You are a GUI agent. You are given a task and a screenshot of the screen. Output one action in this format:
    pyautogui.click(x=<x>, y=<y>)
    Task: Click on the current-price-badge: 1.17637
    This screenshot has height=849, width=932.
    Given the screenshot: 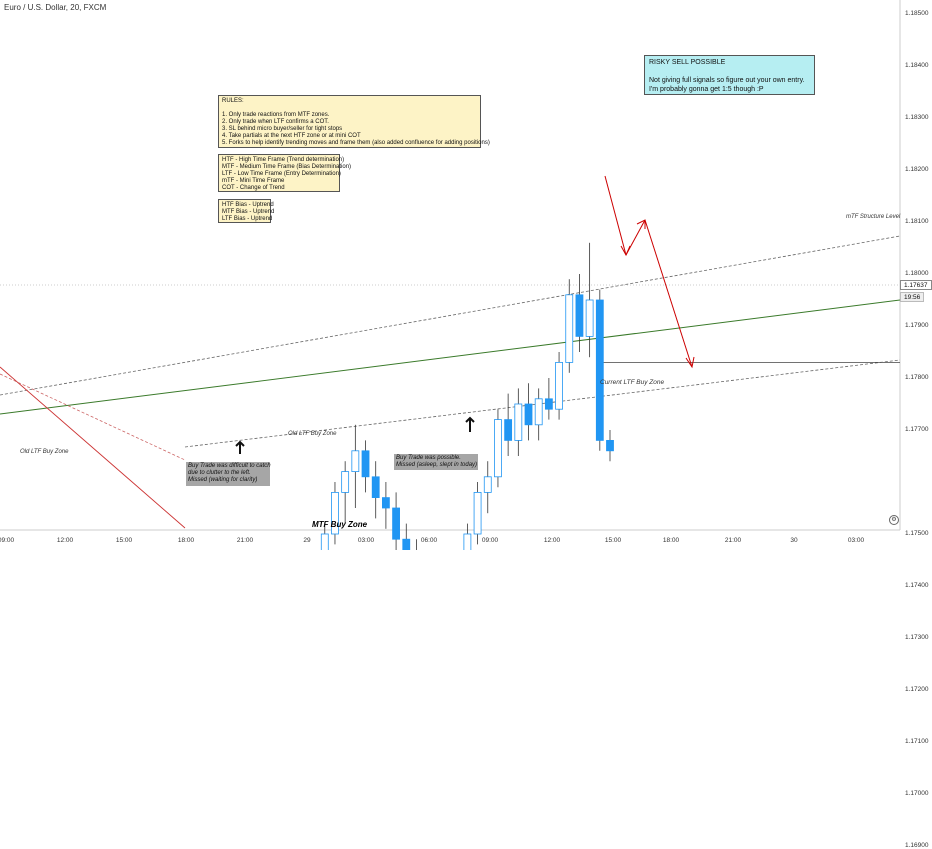 What is the action you would take?
    pyautogui.click(x=916, y=285)
    